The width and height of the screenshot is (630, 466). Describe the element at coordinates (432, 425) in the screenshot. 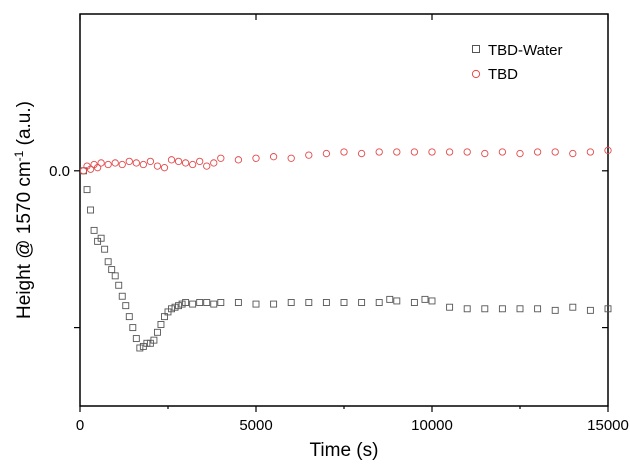

I see `x-tick-label: 10000` at that location.